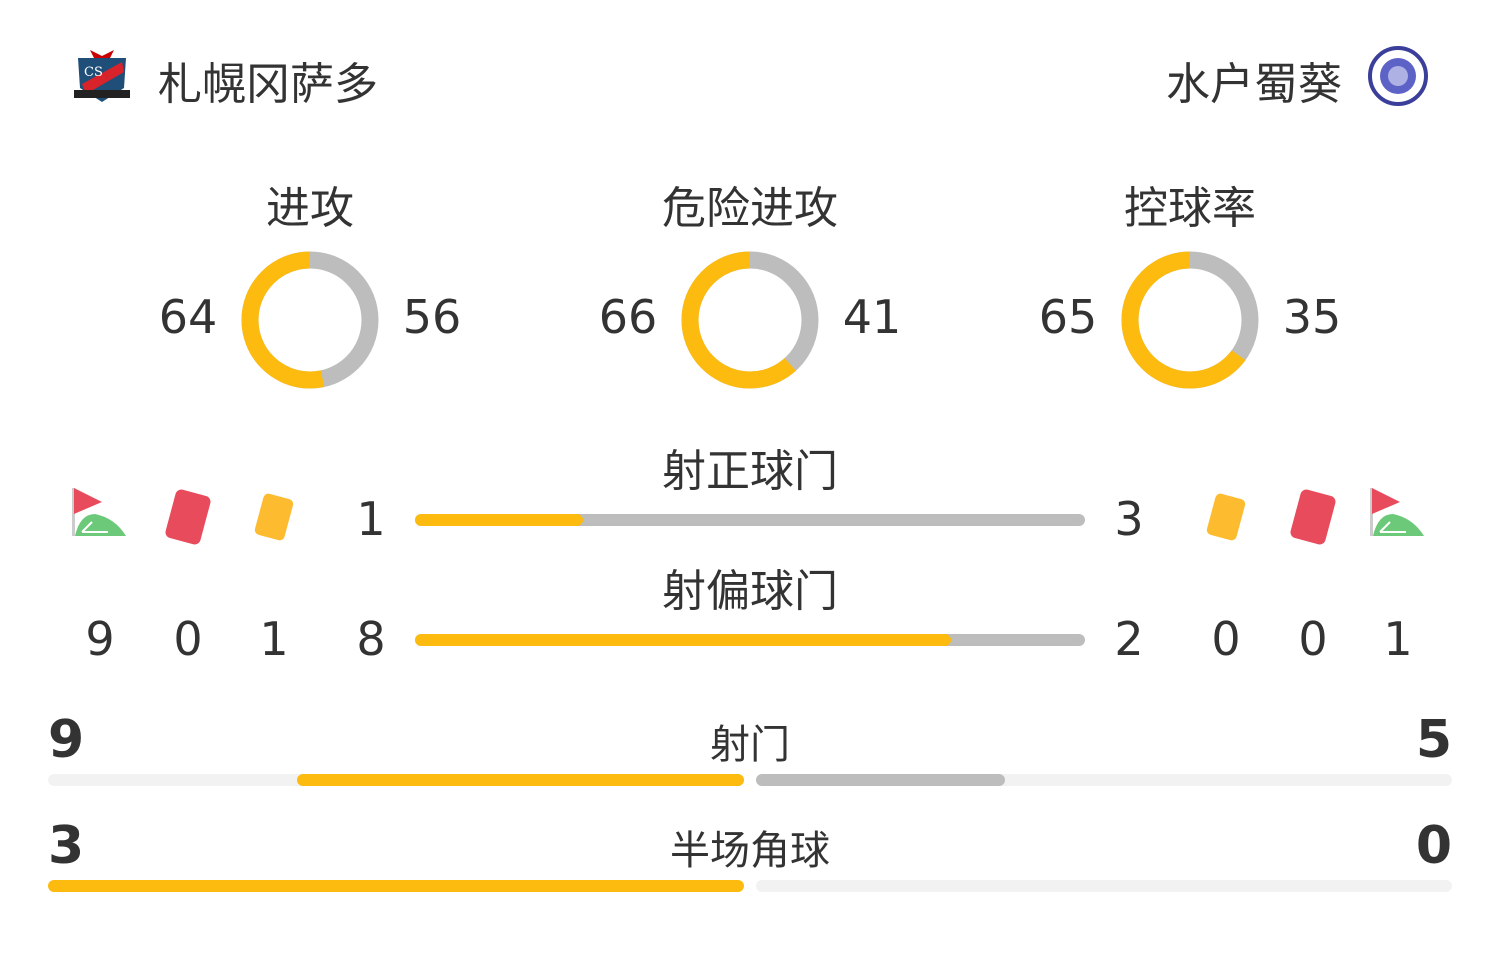 The image size is (1500, 972). I want to click on bar-away-value: 3, so click(1129, 519).